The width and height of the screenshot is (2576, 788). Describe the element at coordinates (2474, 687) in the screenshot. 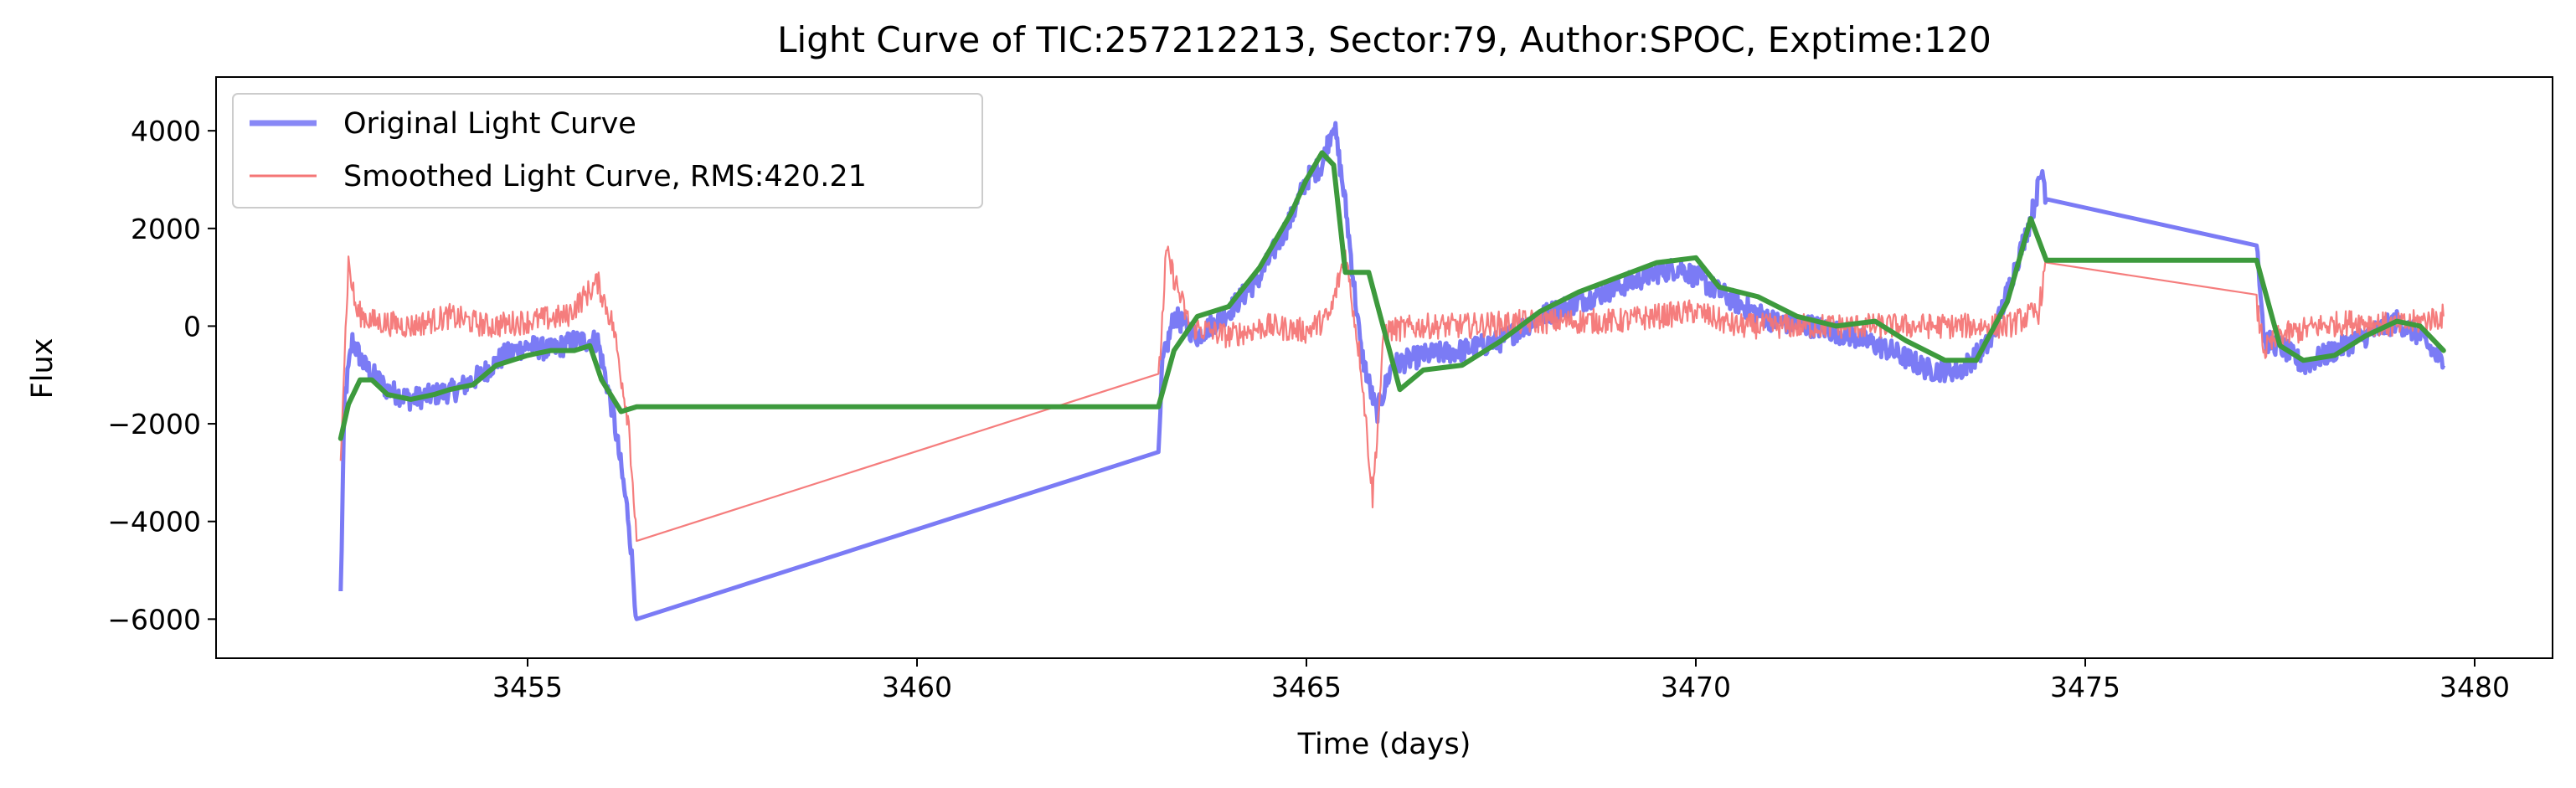

I see `x-tick-label: 3480` at that location.